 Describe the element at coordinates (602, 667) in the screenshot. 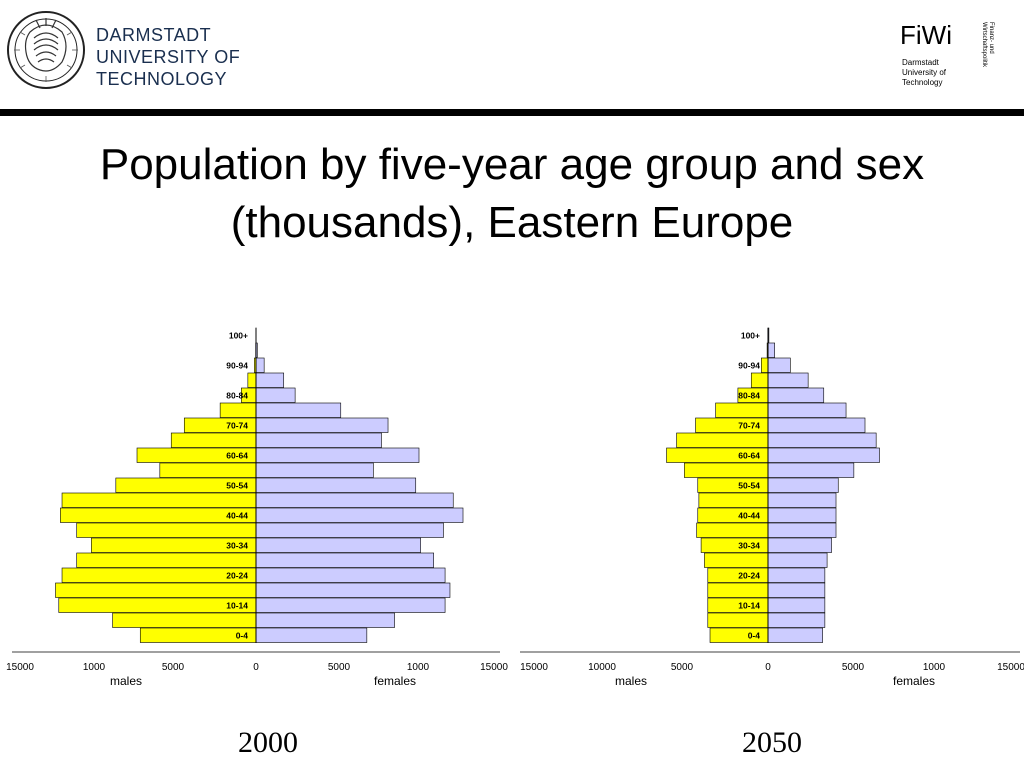

I see `x-tick-label: 10000` at that location.